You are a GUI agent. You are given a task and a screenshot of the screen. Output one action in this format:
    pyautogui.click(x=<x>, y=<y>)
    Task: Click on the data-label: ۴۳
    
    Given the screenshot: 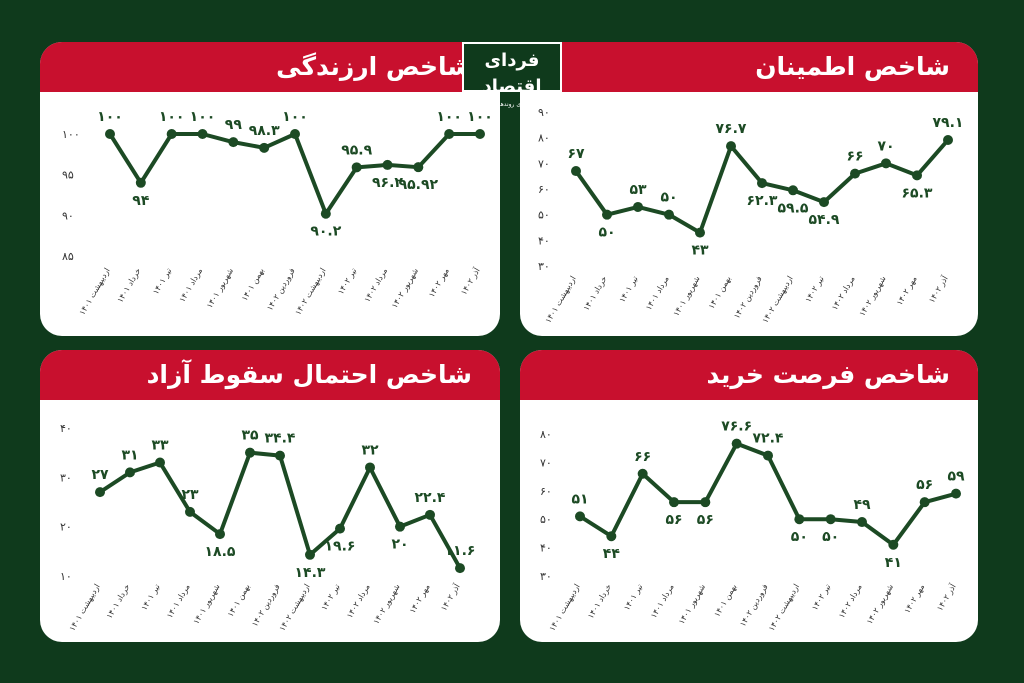 What is the action you would take?
    pyautogui.click(x=700, y=251)
    